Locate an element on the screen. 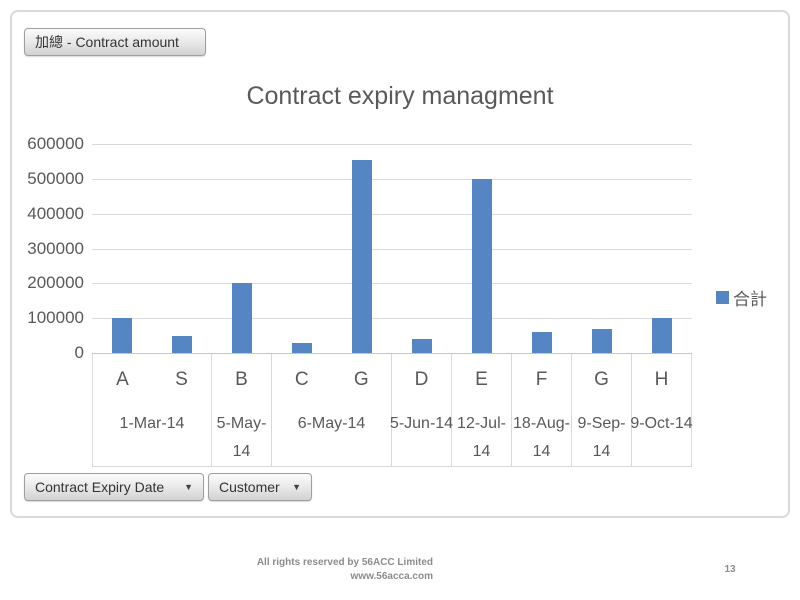  date-group-label: 9-Sep- 14 is located at coordinates (602, 436).